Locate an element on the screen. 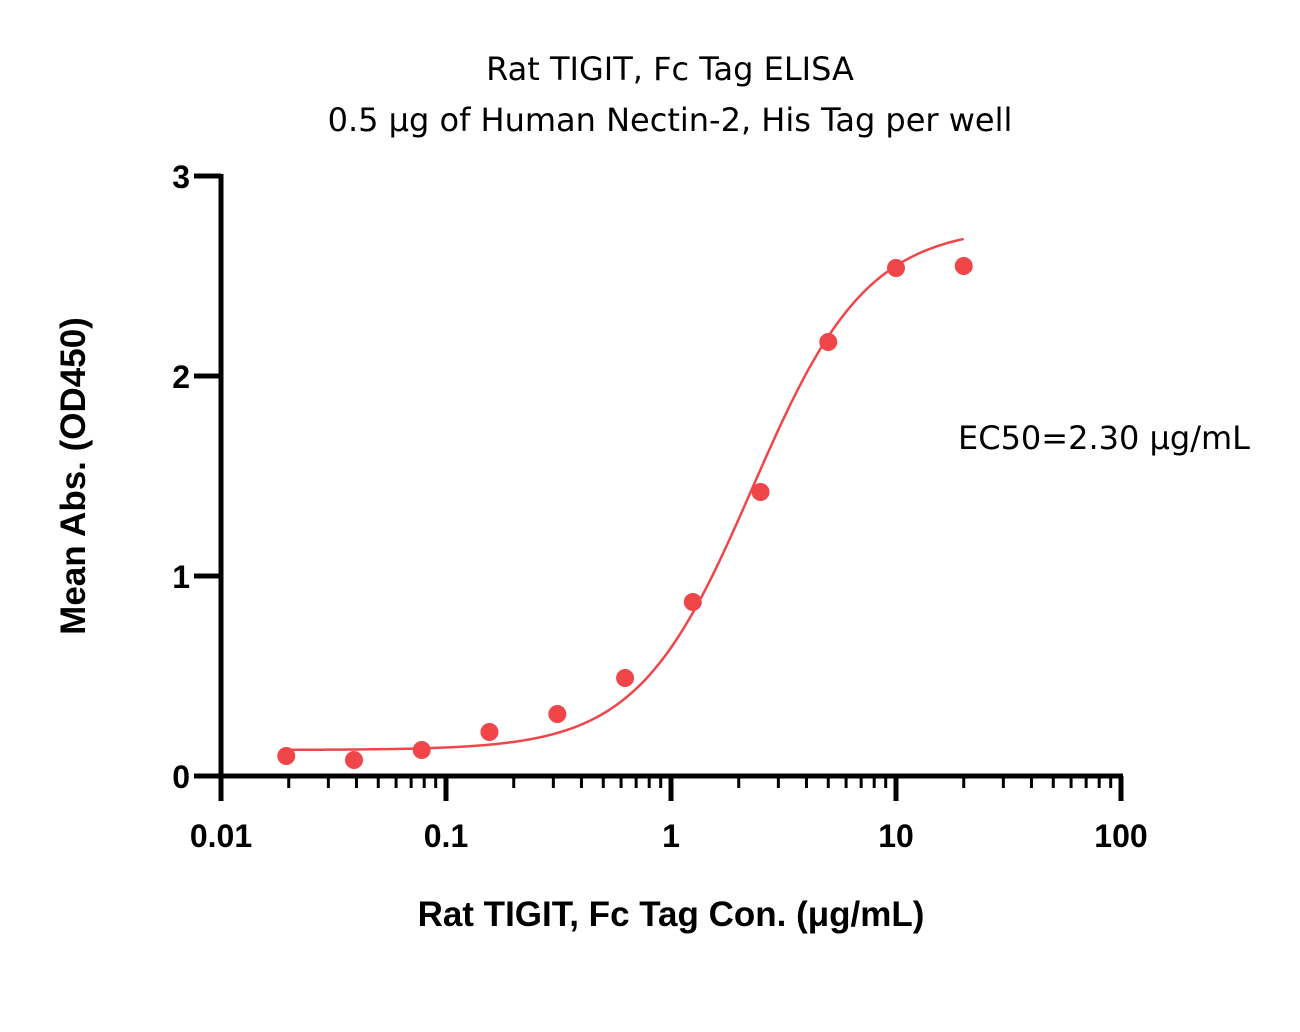 The width and height of the screenshot is (1300, 1032). y-tick-label: 2 is located at coordinates (181, 377).